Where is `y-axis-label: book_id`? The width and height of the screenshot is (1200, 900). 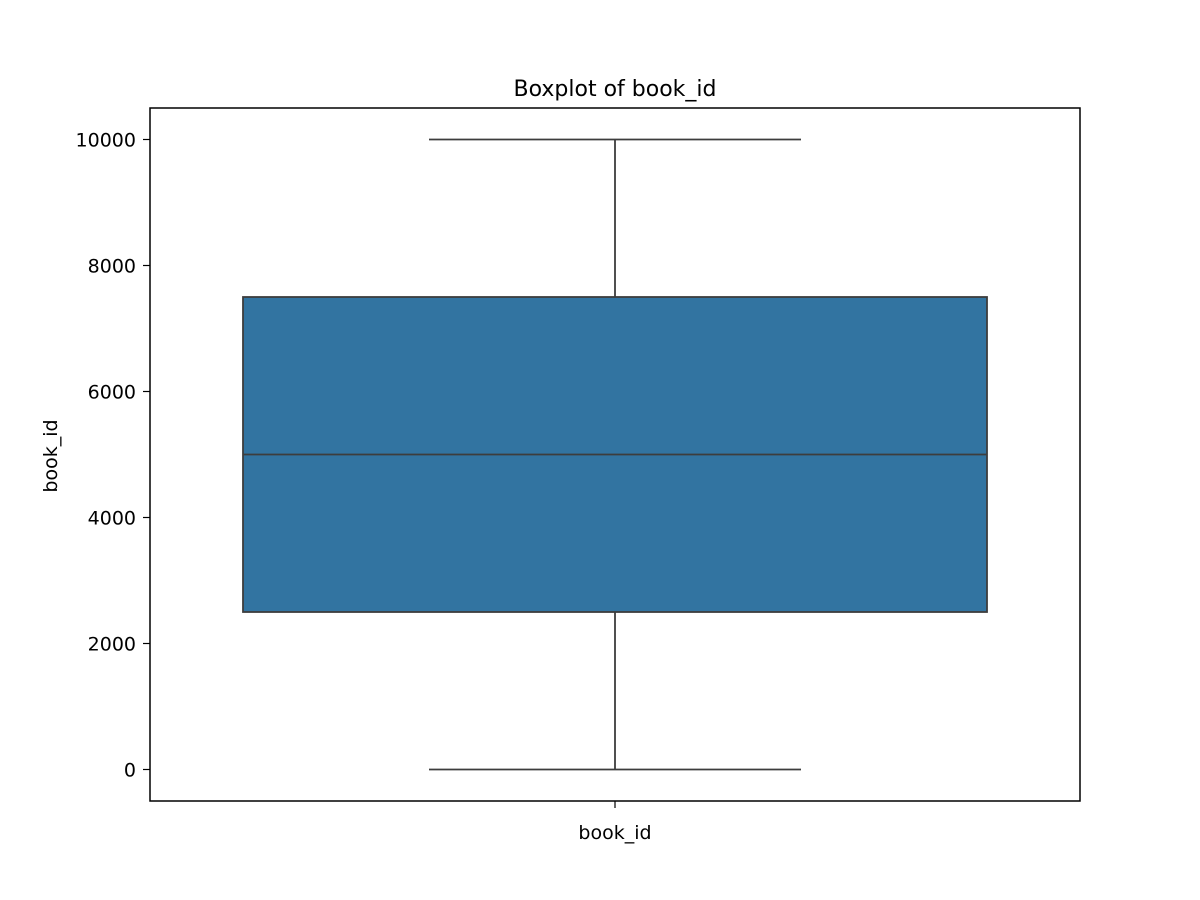 y-axis-label: book_id is located at coordinates (51, 455).